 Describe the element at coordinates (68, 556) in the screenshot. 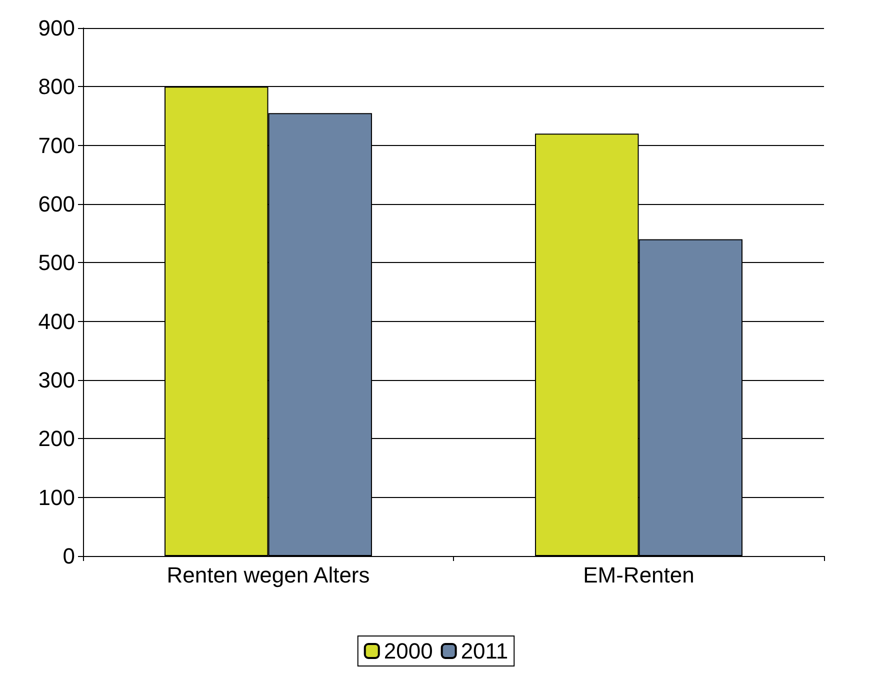

I see `y-tick-label: 0` at that location.